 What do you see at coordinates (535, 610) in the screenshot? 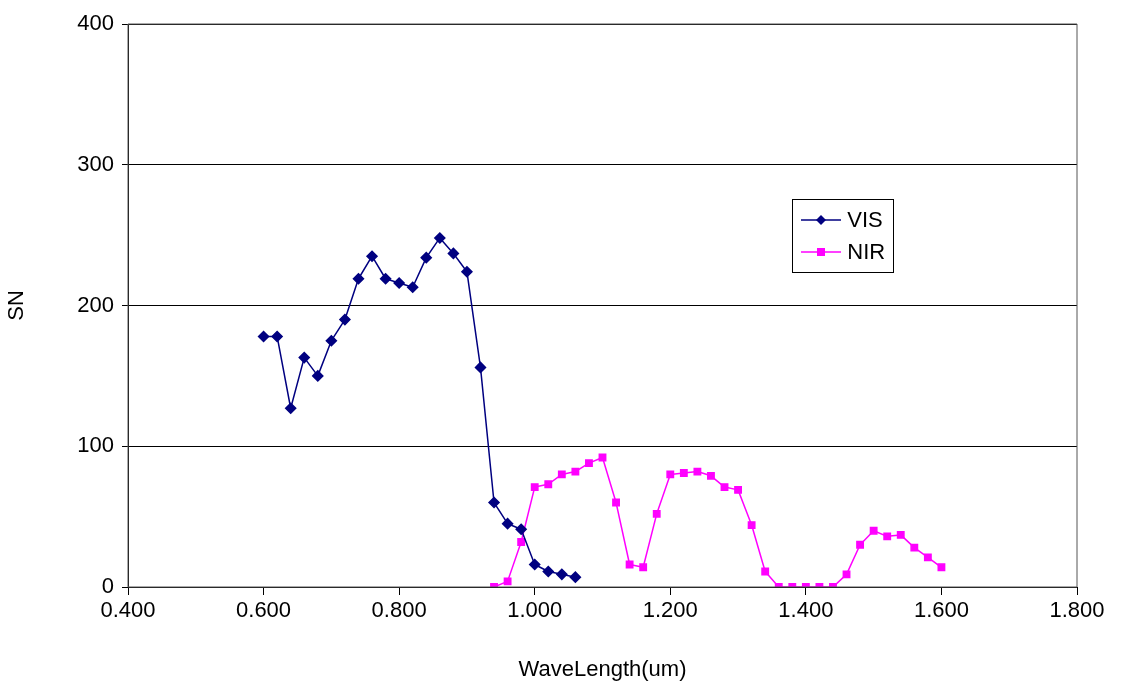
I see `x-tick-label: 1.000` at bounding box center [535, 610].